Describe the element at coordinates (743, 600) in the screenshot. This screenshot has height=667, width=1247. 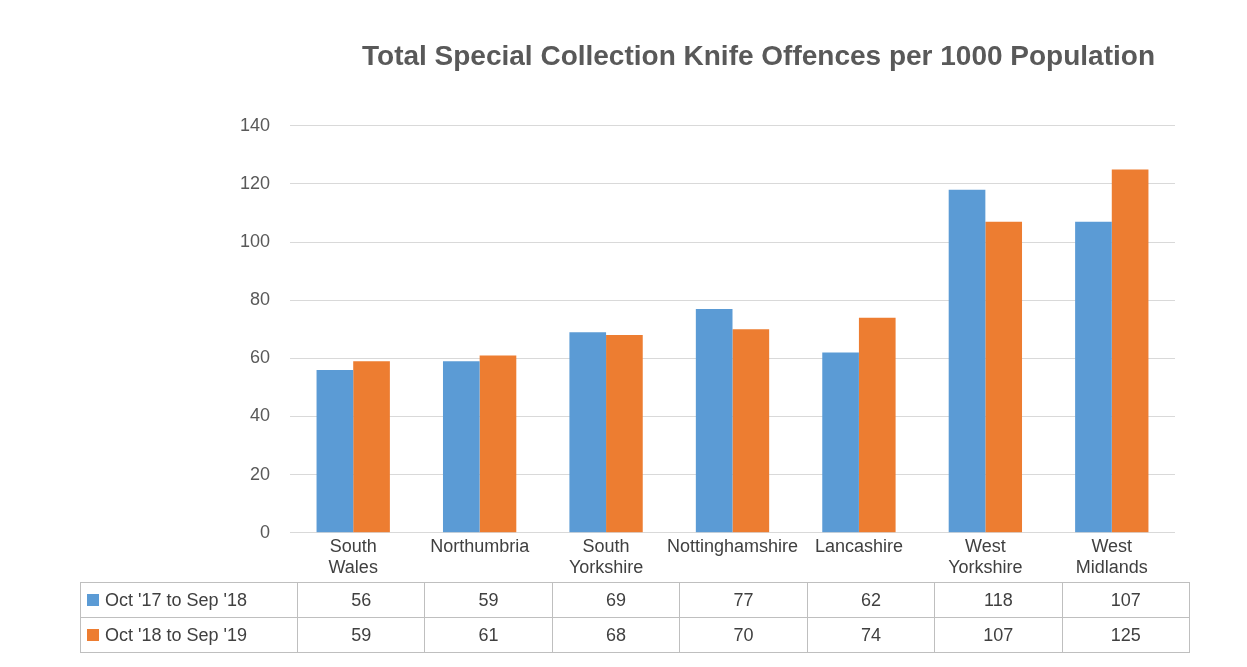
I see `data-label: 77` at that location.